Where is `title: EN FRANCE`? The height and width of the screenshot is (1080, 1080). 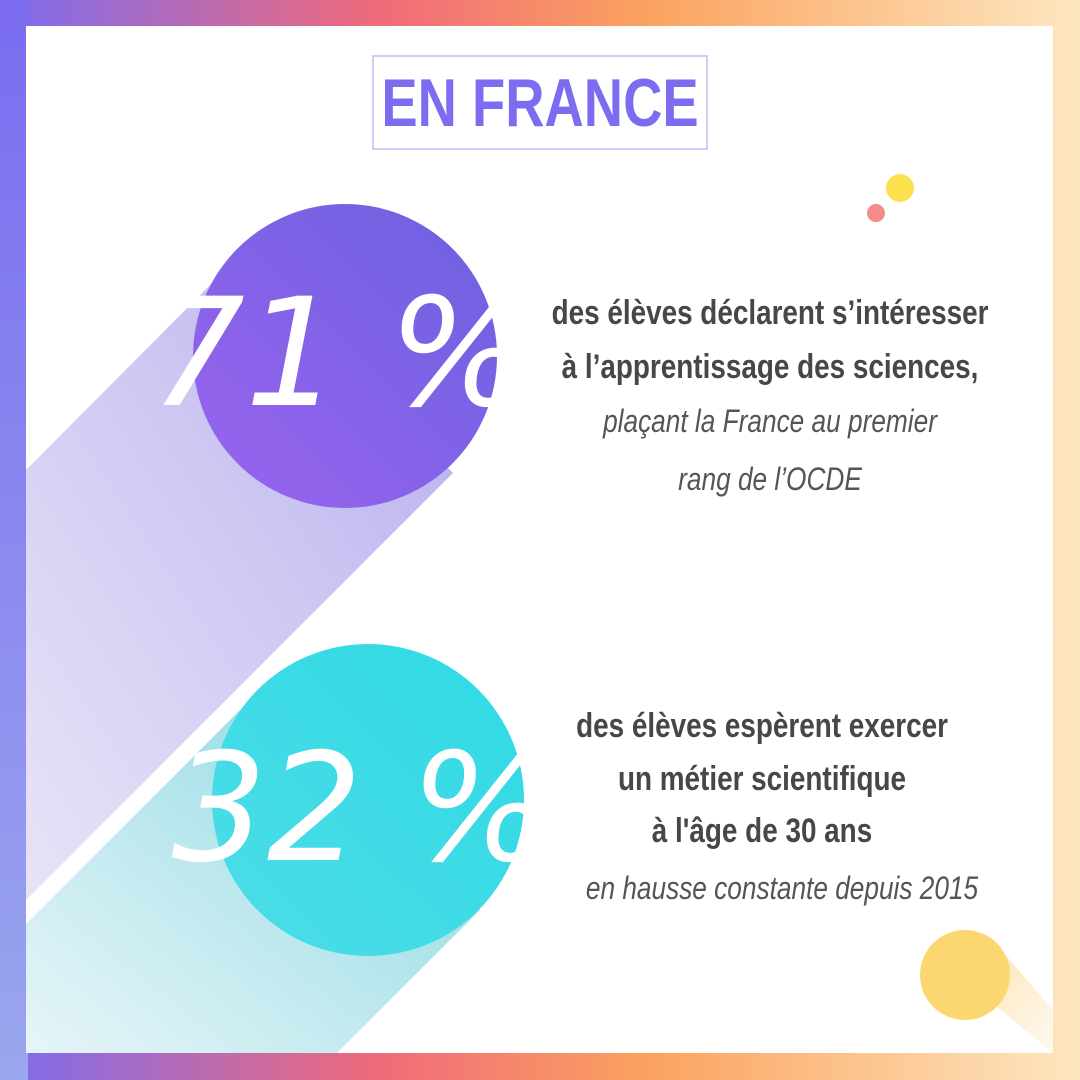
title: EN FRANCE is located at coordinates (539, 103).